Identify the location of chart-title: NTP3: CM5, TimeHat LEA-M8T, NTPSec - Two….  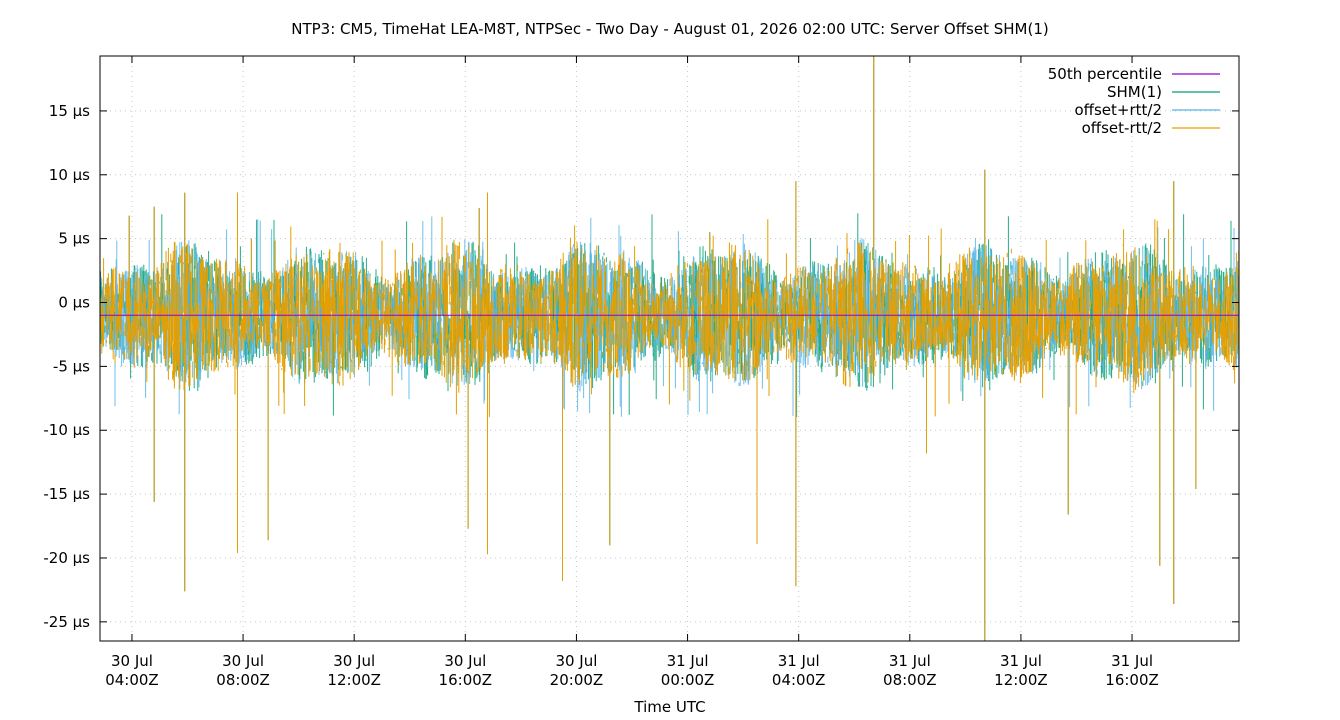
(669, 29).